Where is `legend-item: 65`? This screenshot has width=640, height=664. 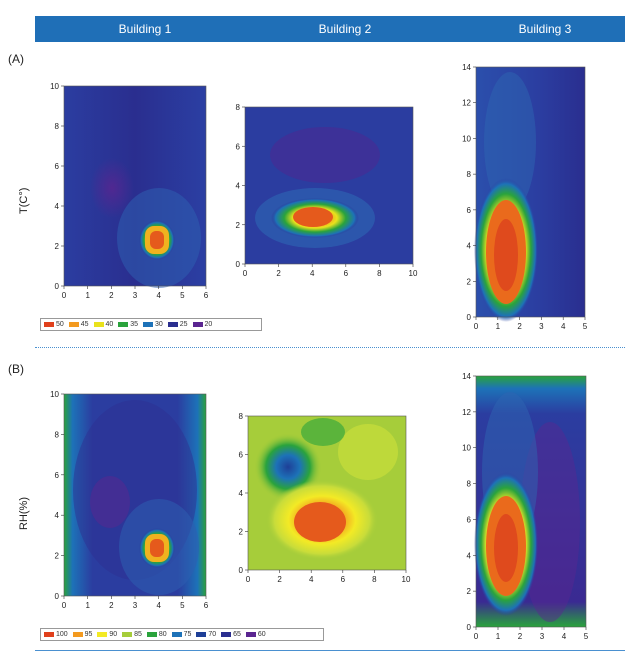 legend-item: 65 is located at coordinates (231, 634).